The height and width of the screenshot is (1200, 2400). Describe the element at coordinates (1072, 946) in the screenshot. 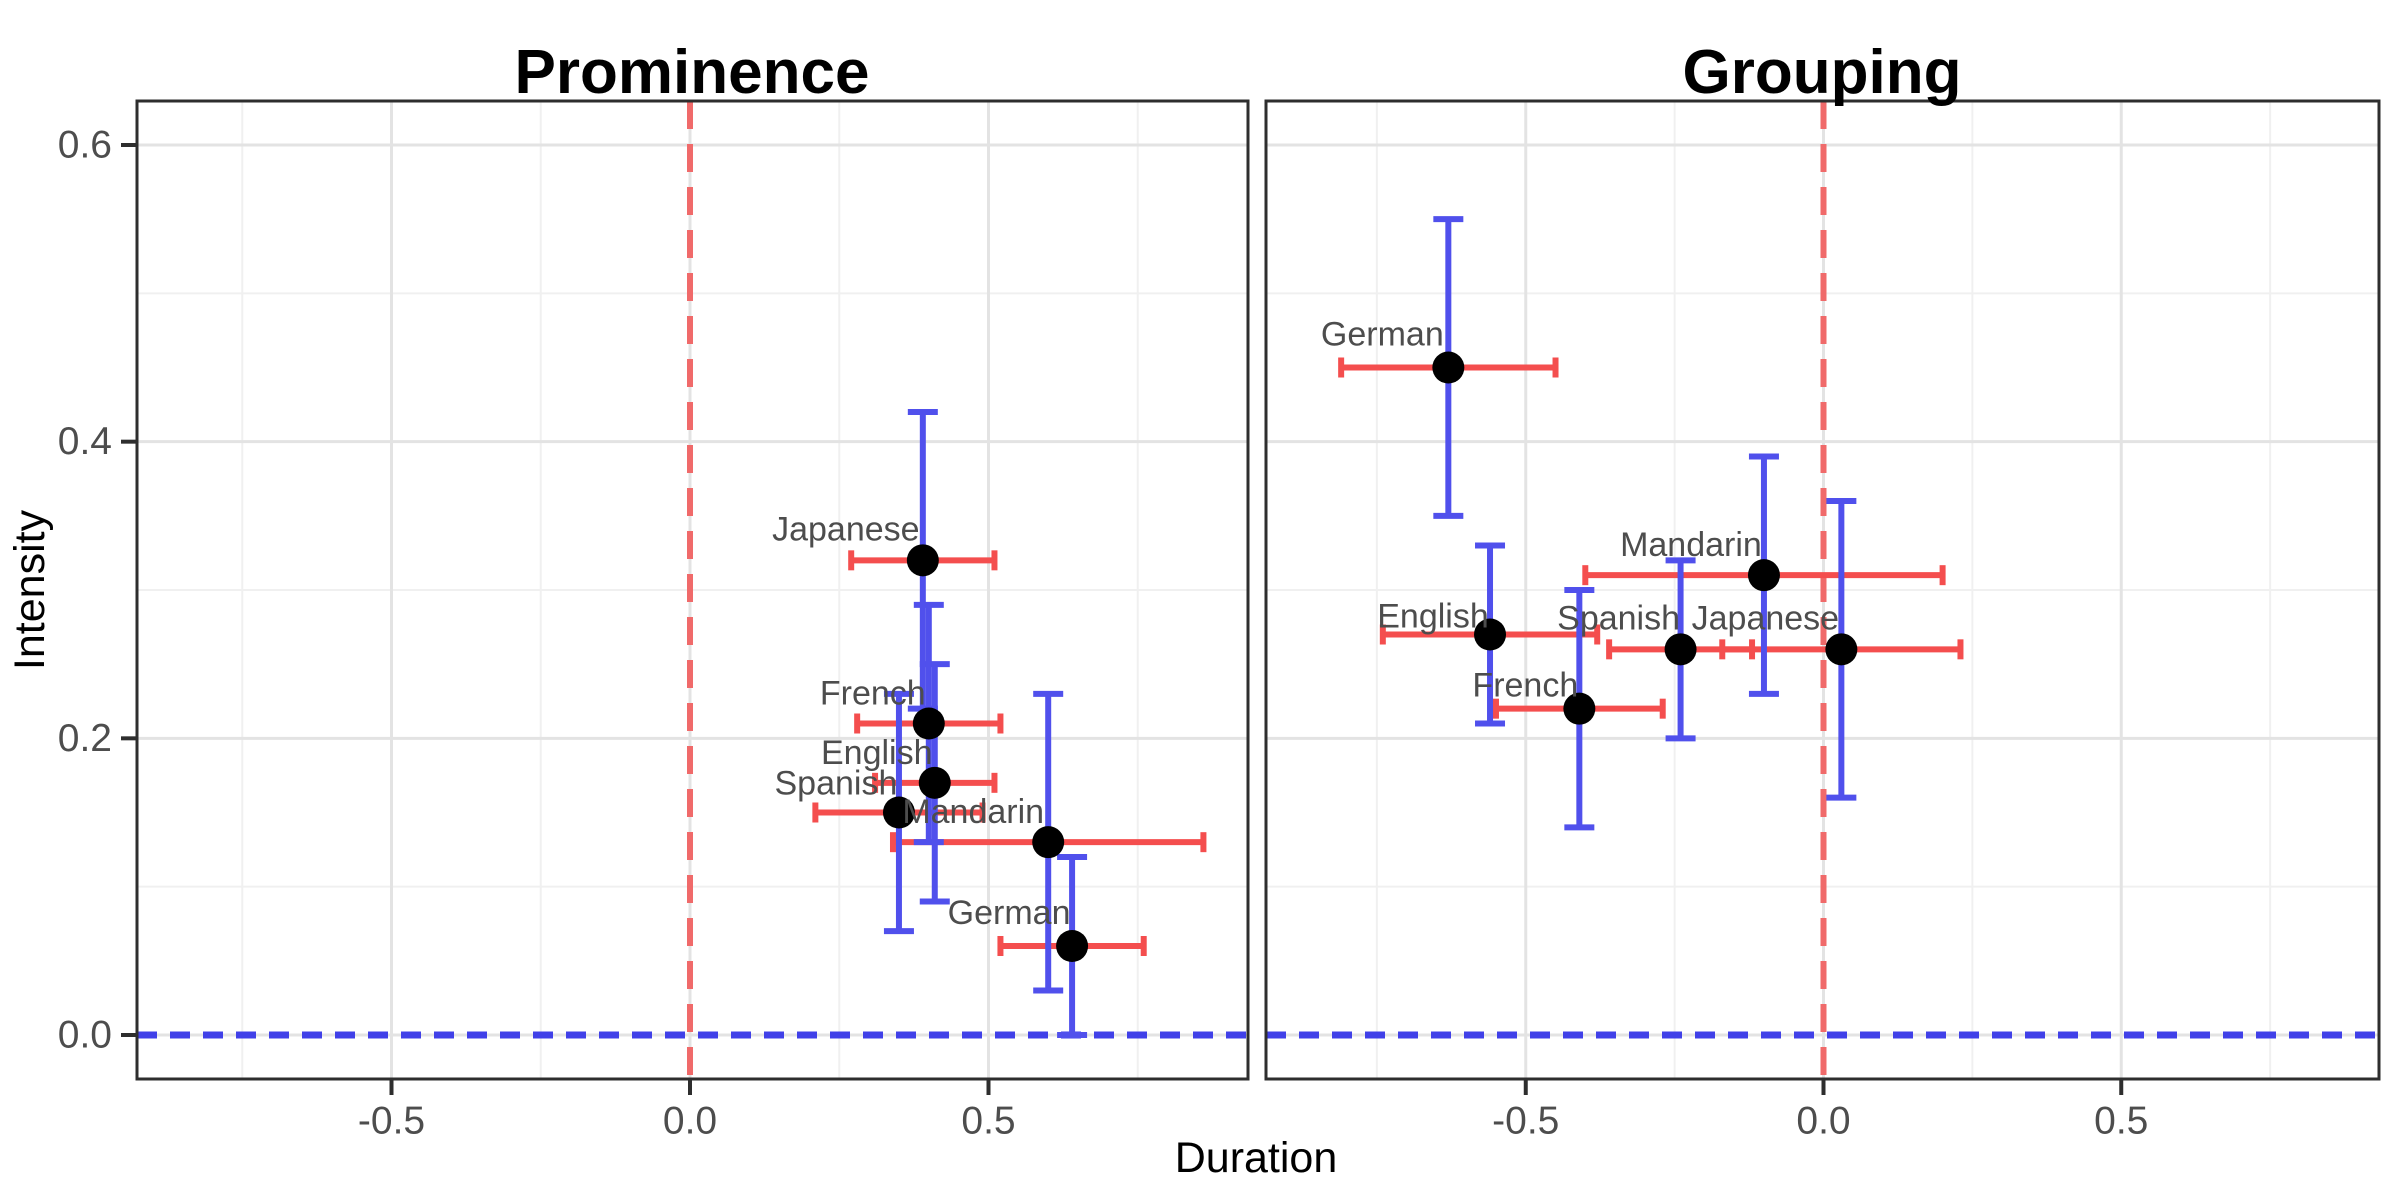

I see `data-point-prominence-german` at that location.